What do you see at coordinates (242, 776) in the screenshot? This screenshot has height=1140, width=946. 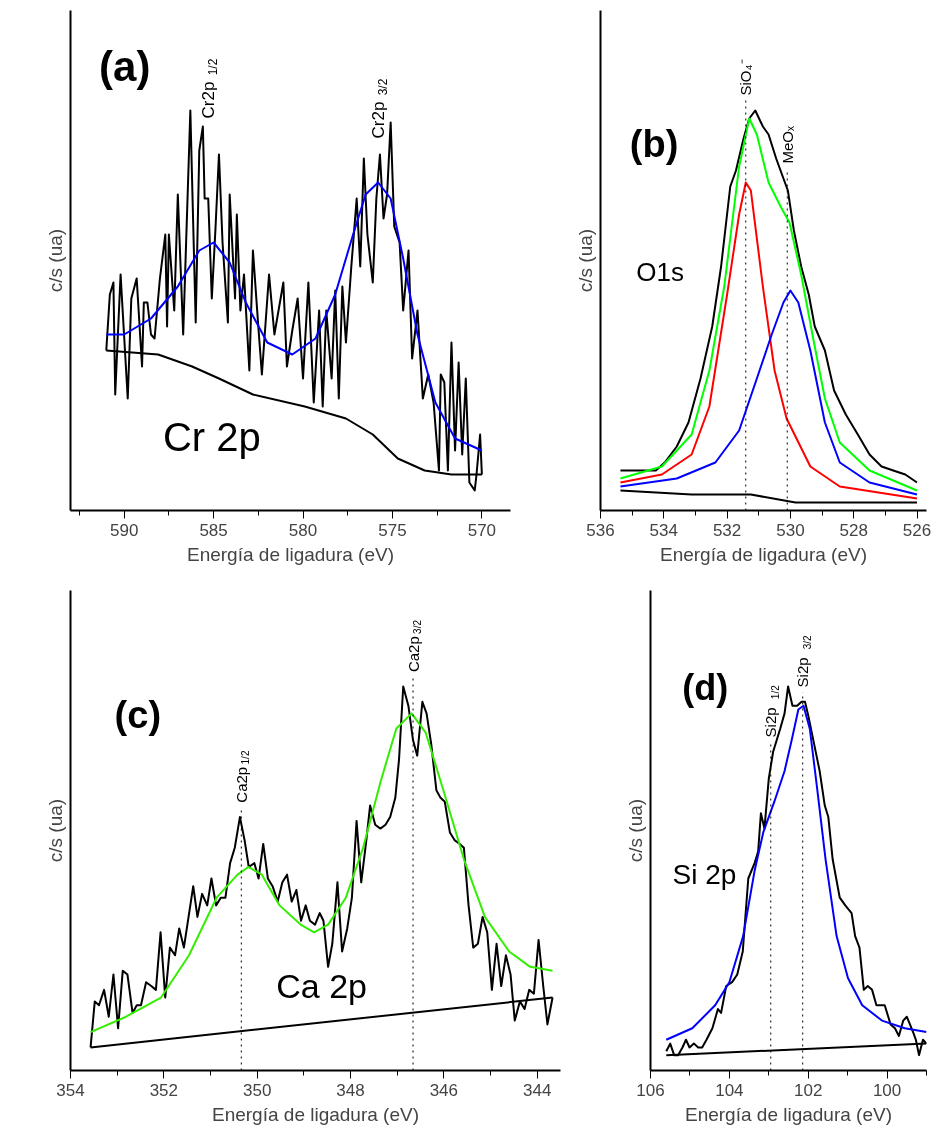 I see `ref-line-label: Ca2p1/2` at bounding box center [242, 776].